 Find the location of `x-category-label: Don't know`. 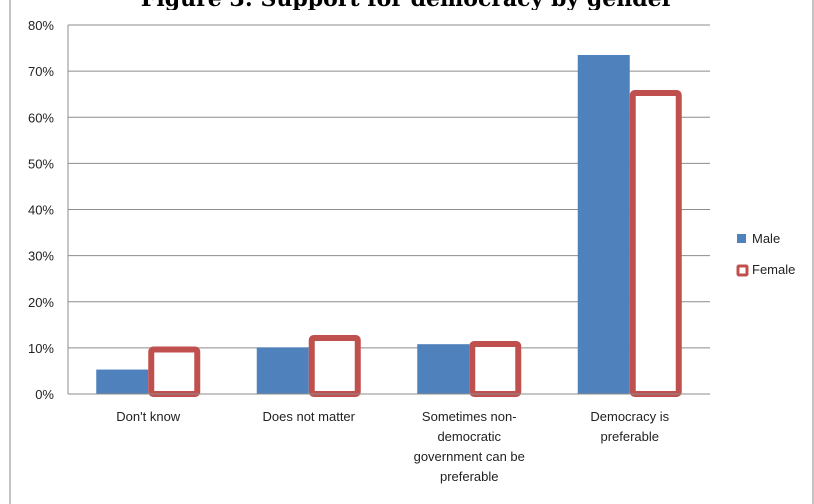

x-category-label: Don't know is located at coordinates (148, 416).